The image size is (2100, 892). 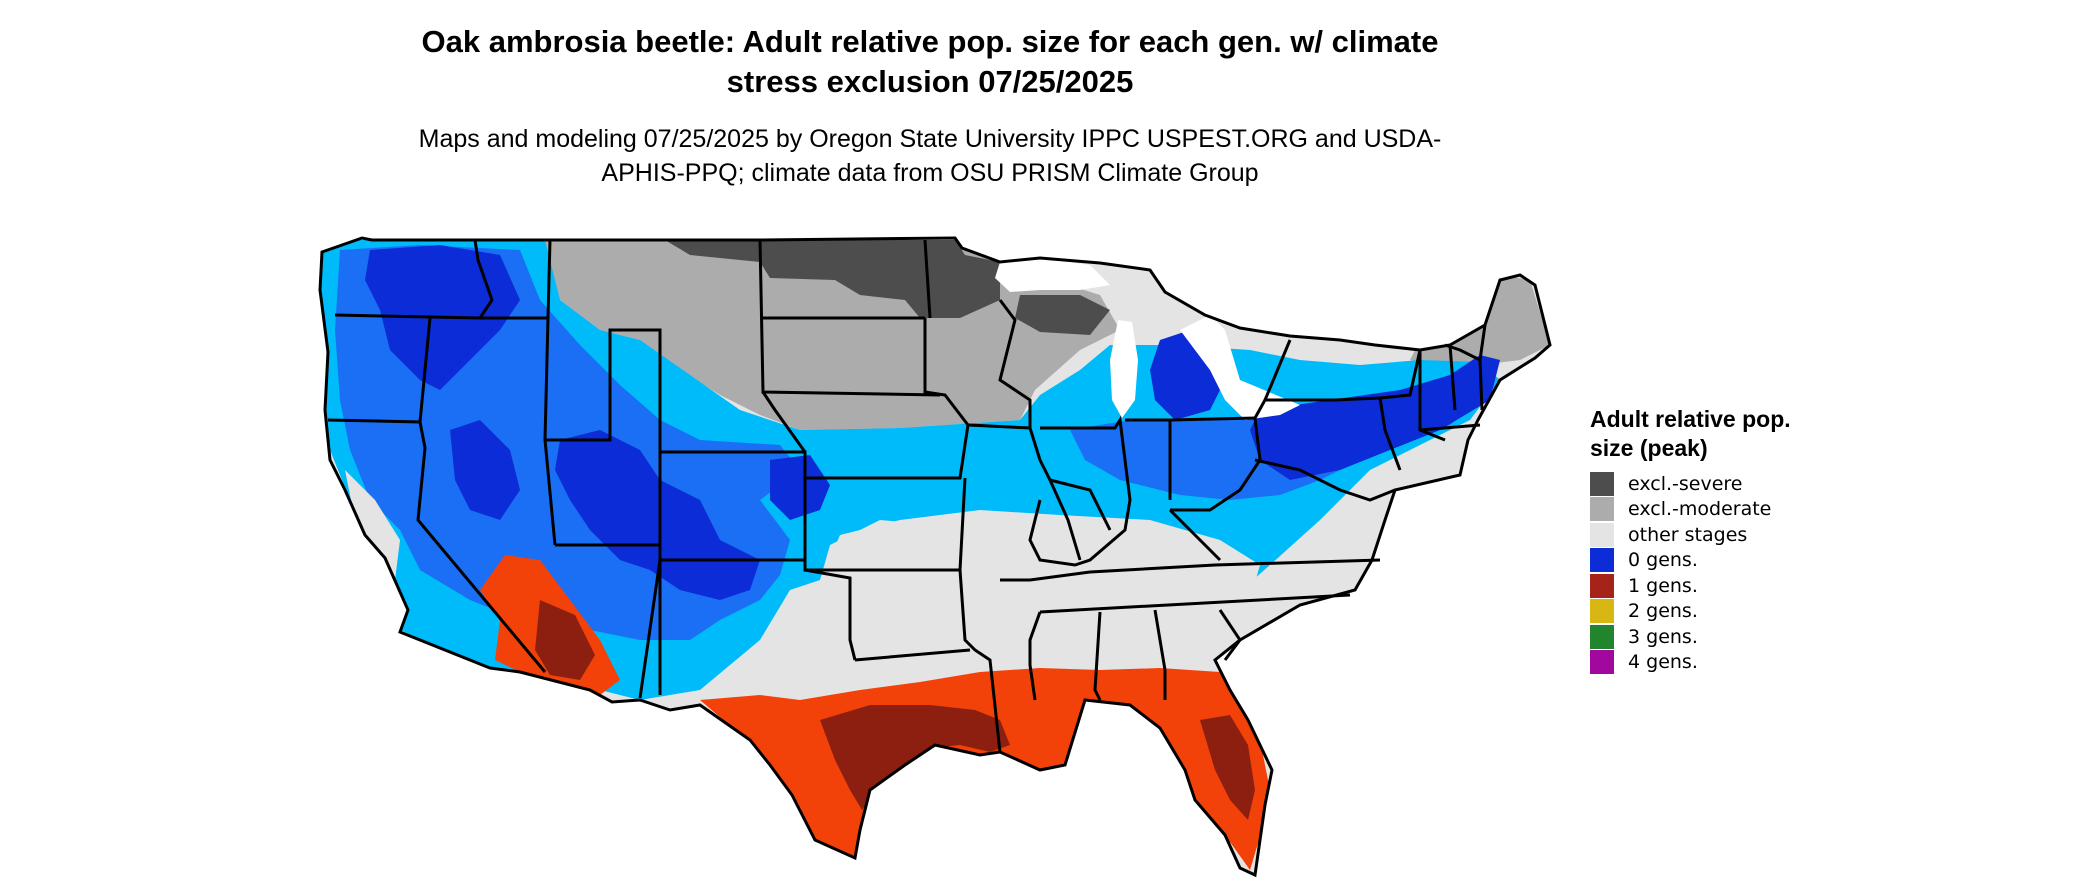 What do you see at coordinates (1124, 369) in the screenshot?
I see `lake-michigan` at bounding box center [1124, 369].